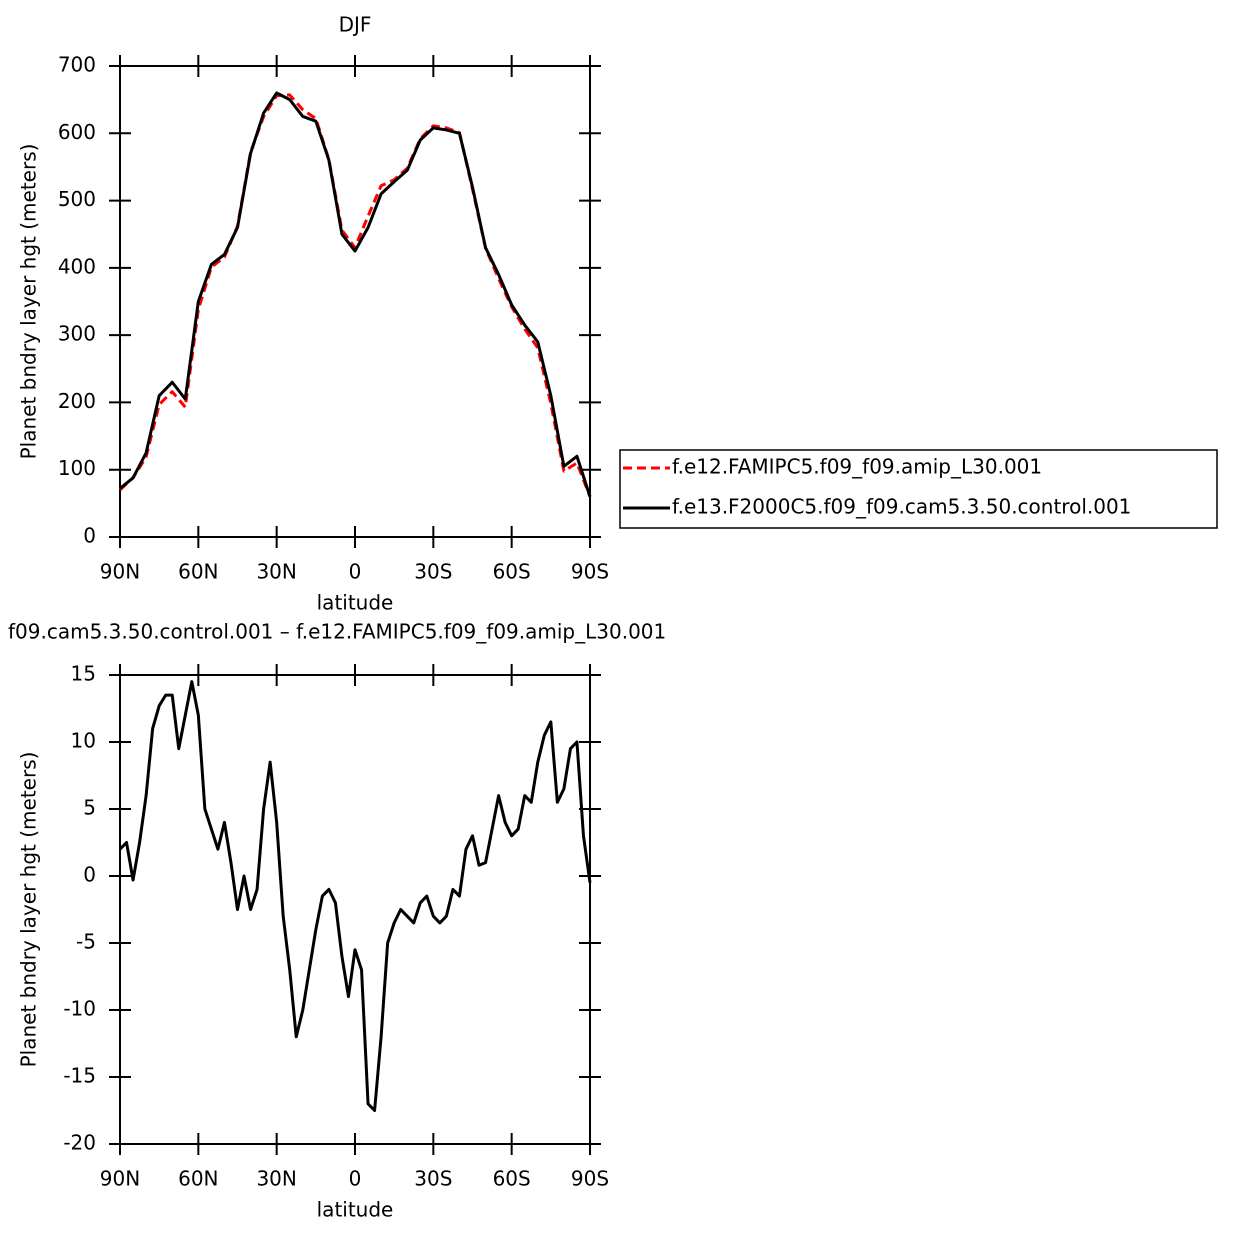 The height and width of the screenshot is (1235, 1235). Describe the element at coordinates (77, 334) in the screenshot. I see `y-tick-label: 300` at that location.